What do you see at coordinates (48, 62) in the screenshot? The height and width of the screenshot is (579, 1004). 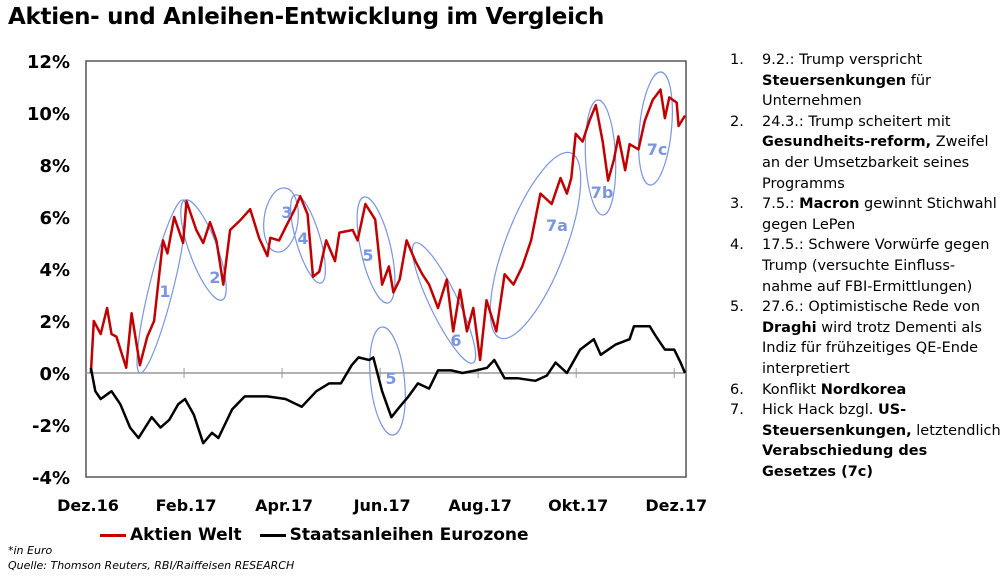 I see `y-tick-label: 12%` at bounding box center [48, 62].